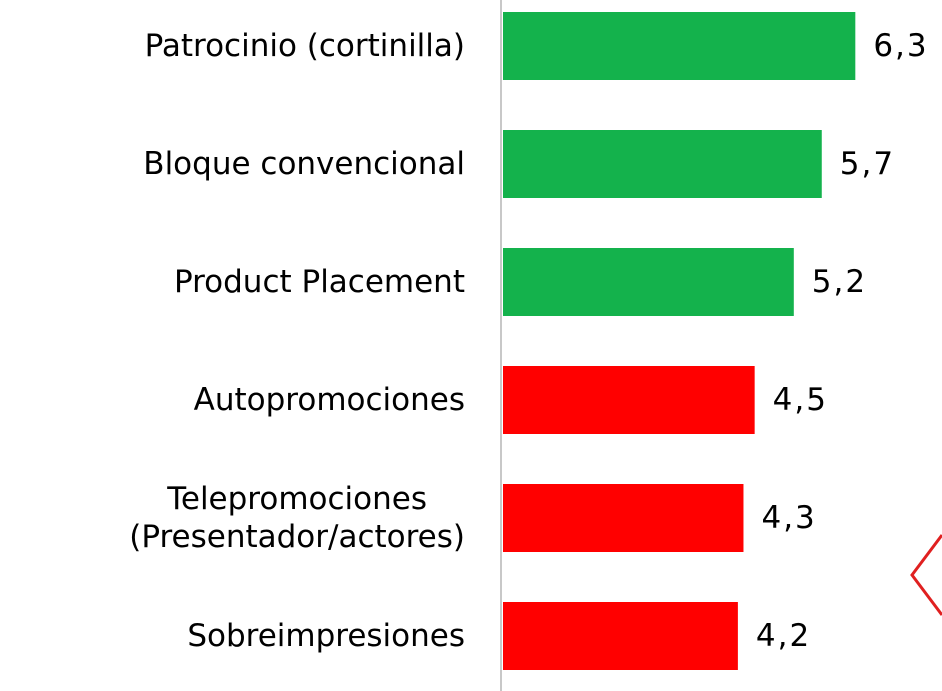  I want to click on value-label: 5,7, so click(867, 164).